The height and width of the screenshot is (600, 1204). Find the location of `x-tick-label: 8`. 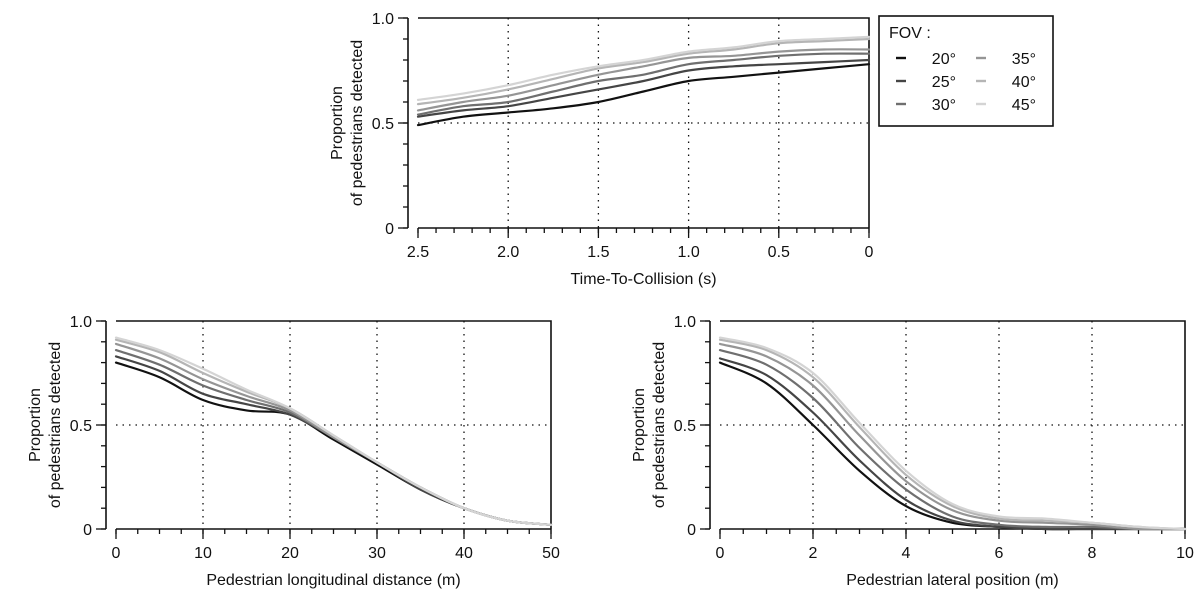

x-tick-label: 8 is located at coordinates (1092, 553).